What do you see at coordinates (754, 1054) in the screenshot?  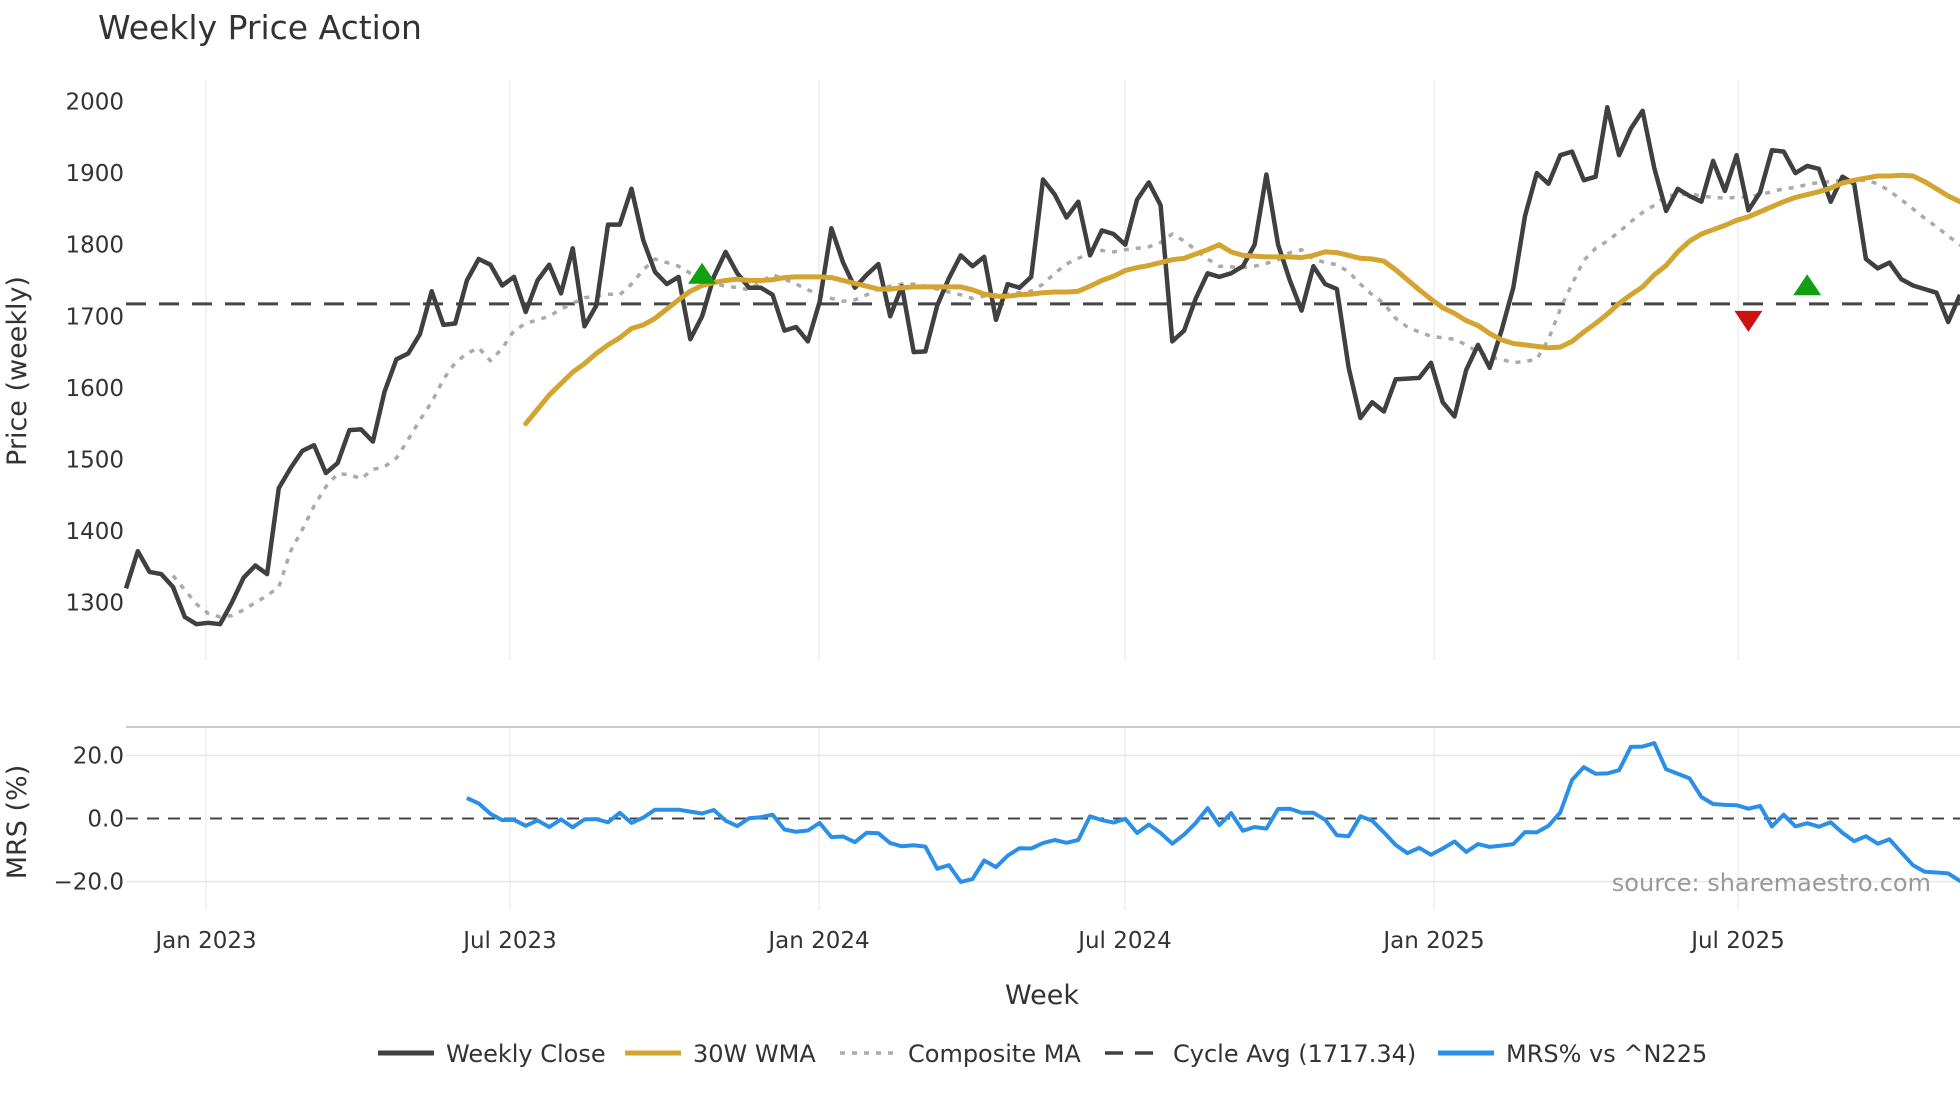 I see `legend-label-1: 30W WMA` at bounding box center [754, 1054].